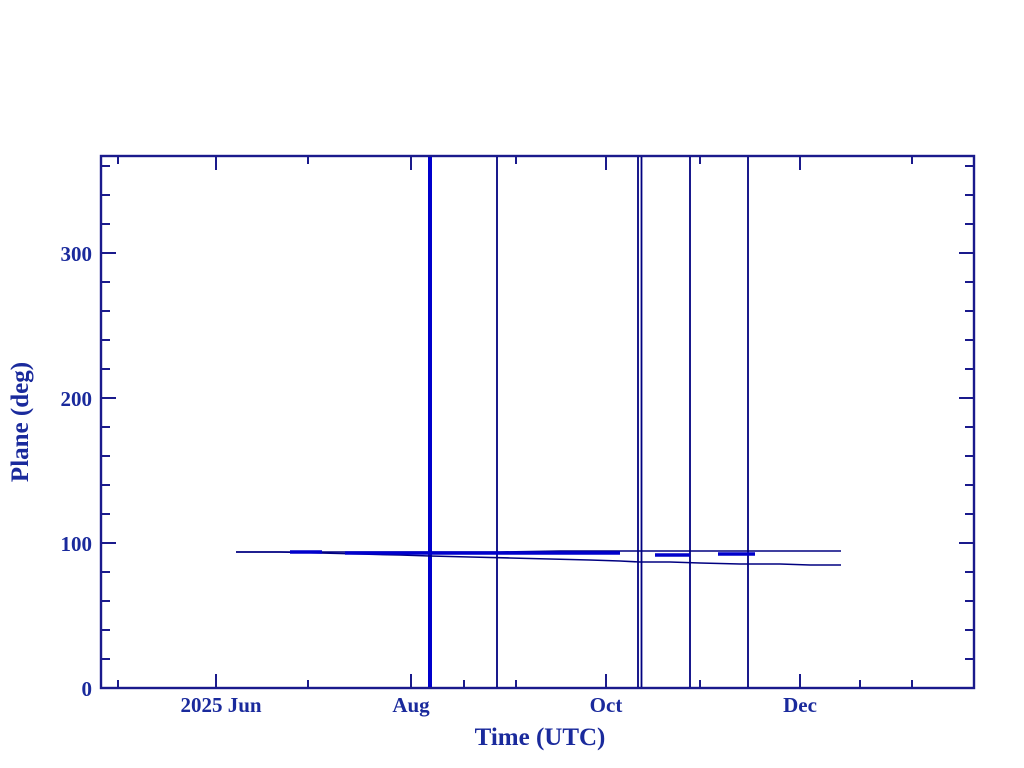 The width and height of the screenshot is (1024, 768). What do you see at coordinates (87, 689) in the screenshot?
I see `y-tick-label-0: 0` at bounding box center [87, 689].